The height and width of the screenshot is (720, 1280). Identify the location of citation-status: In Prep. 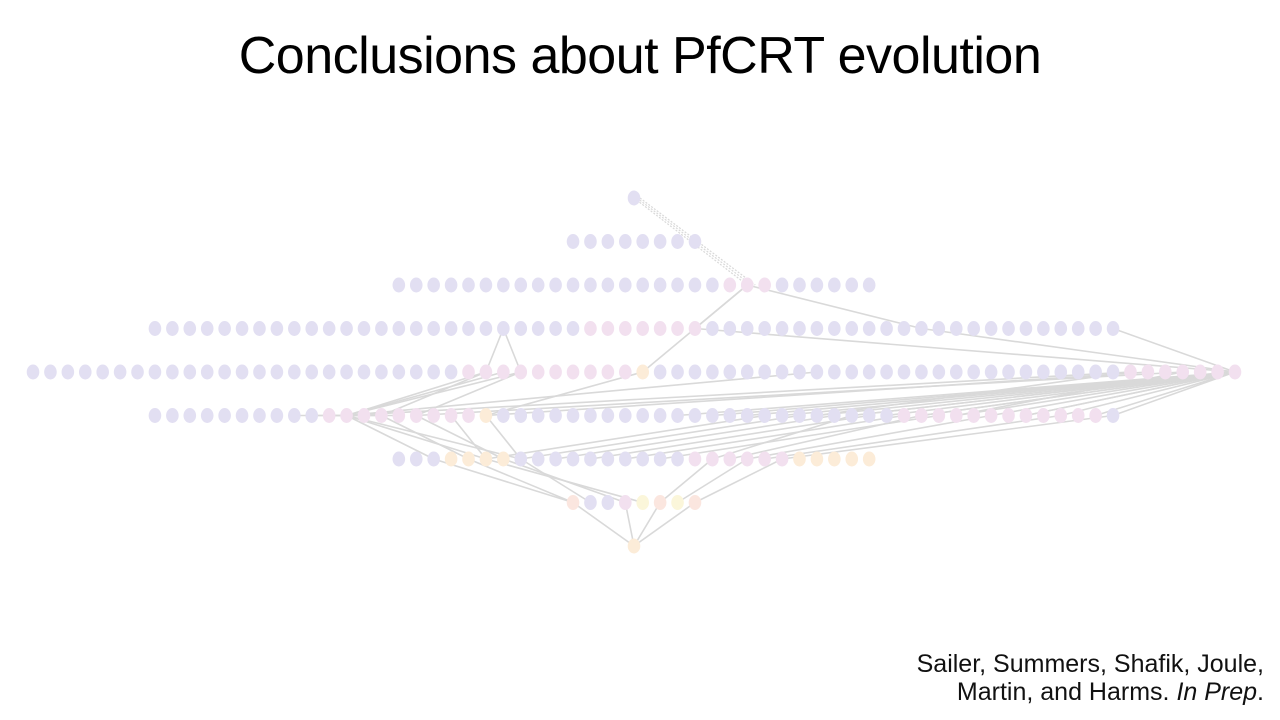
(1217, 692).